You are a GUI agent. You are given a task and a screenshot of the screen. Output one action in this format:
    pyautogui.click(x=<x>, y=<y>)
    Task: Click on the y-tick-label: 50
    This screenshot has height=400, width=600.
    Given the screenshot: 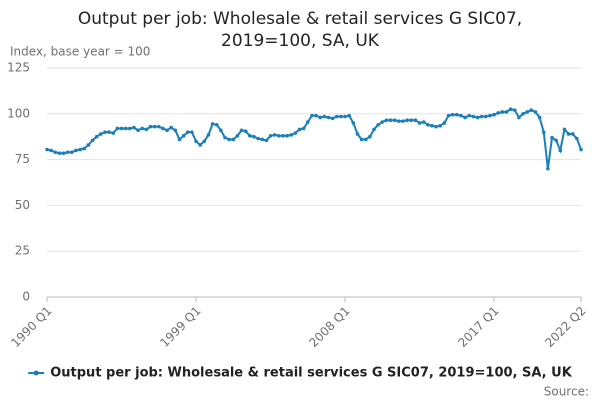 What is the action you would take?
    pyautogui.click(x=22, y=205)
    